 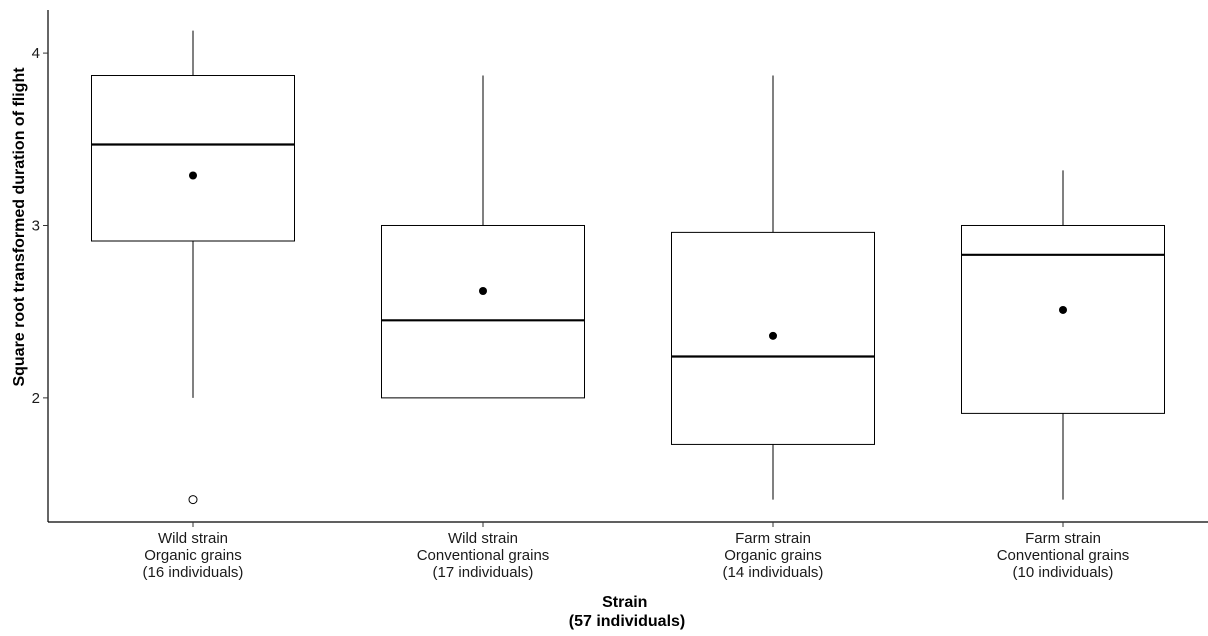 I want to click on x-tick-label-line: (17 individuals), so click(x=483, y=572).